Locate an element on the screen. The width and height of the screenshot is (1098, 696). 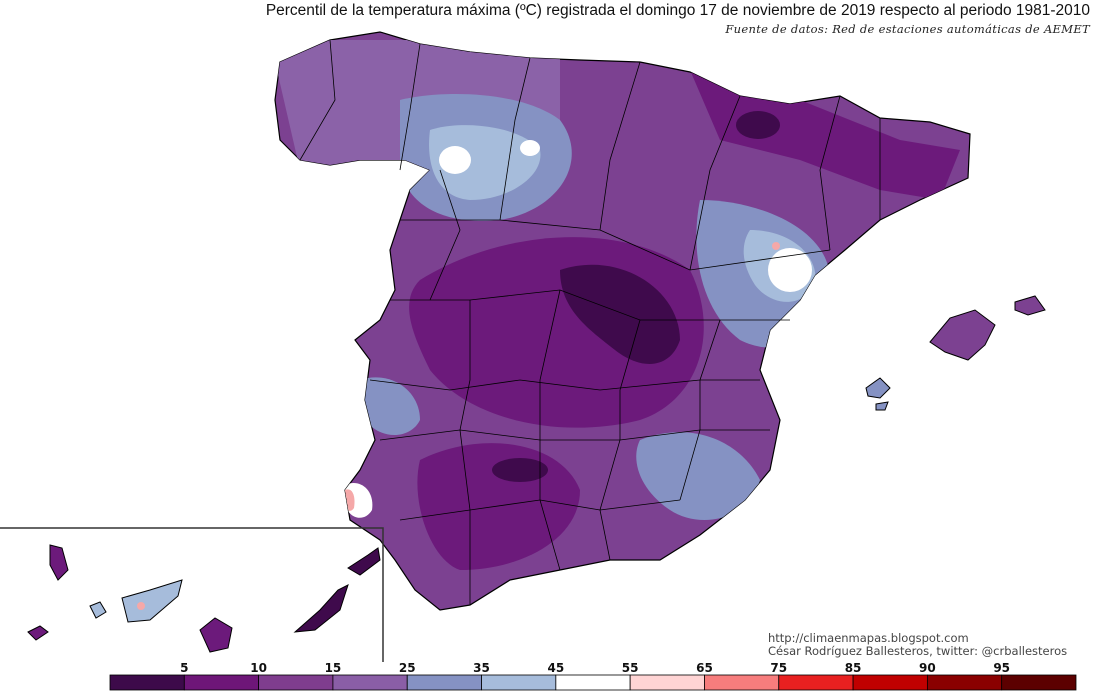
legend-label: 90 is located at coordinates (927, 668).